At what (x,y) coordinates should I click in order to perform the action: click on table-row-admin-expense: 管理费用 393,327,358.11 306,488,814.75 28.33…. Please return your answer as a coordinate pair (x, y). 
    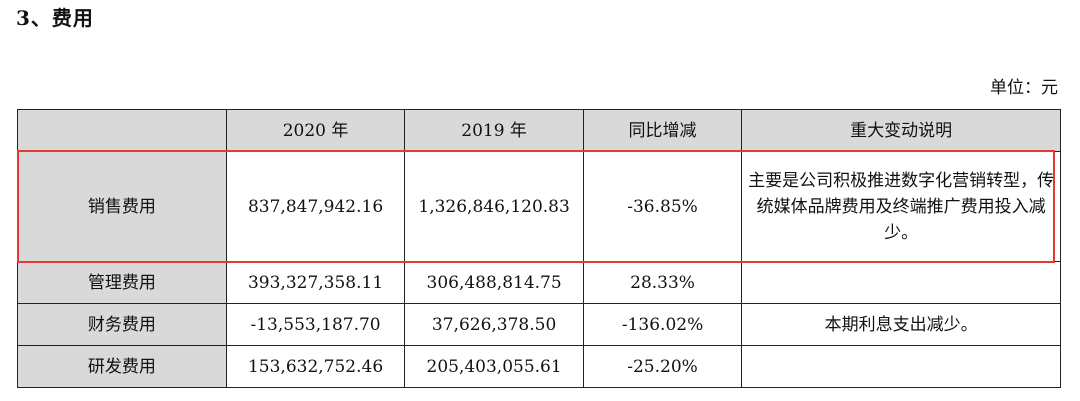
    Looking at the image, I should click on (539, 282).